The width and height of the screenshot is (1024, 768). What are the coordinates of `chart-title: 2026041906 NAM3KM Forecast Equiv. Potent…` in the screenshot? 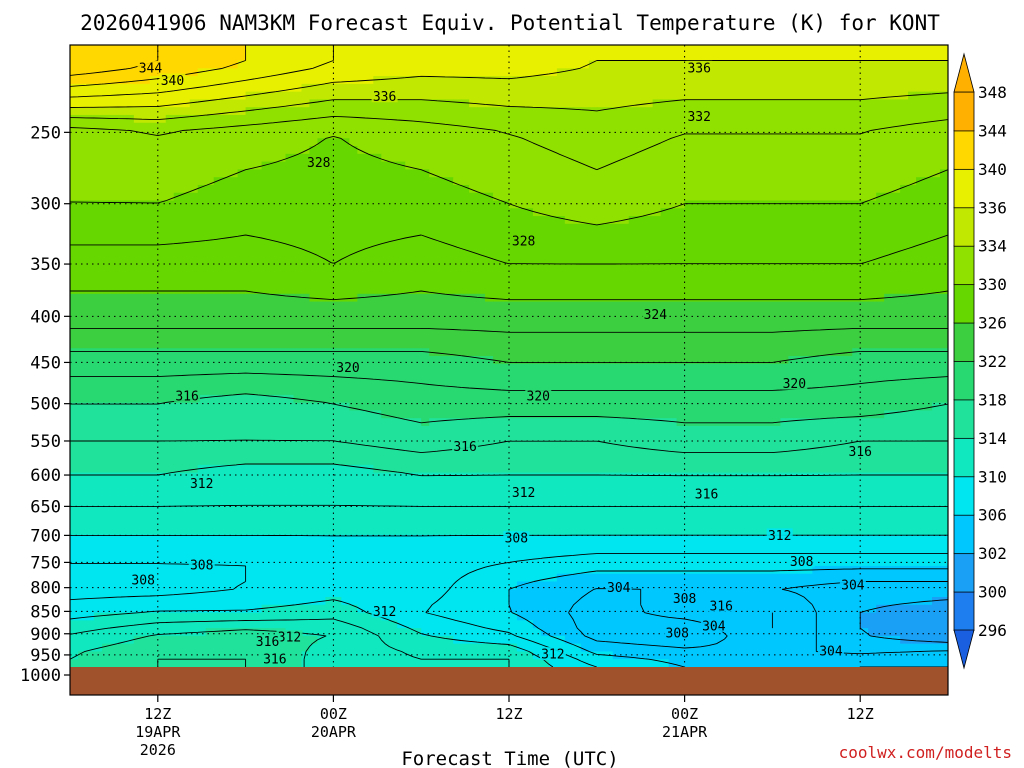 It's located at (510, 23).